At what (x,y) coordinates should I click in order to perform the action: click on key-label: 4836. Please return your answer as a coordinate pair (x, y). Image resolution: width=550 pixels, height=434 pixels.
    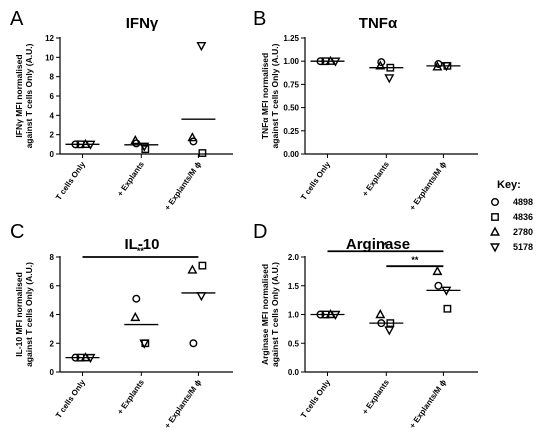
    Looking at the image, I should click on (523, 217).